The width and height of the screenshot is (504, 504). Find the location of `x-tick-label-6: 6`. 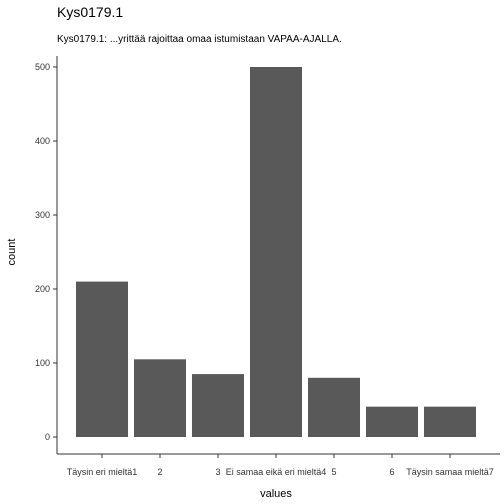

x-tick-label-6: 6 is located at coordinates (391, 472).